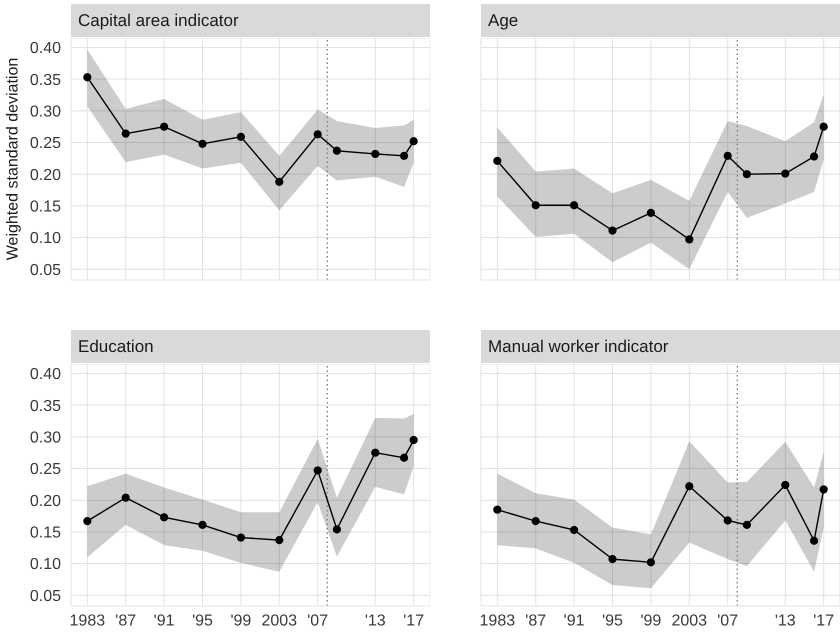  Describe the element at coordinates (660, 20) in the screenshot. I see `chart-title: Age` at that location.